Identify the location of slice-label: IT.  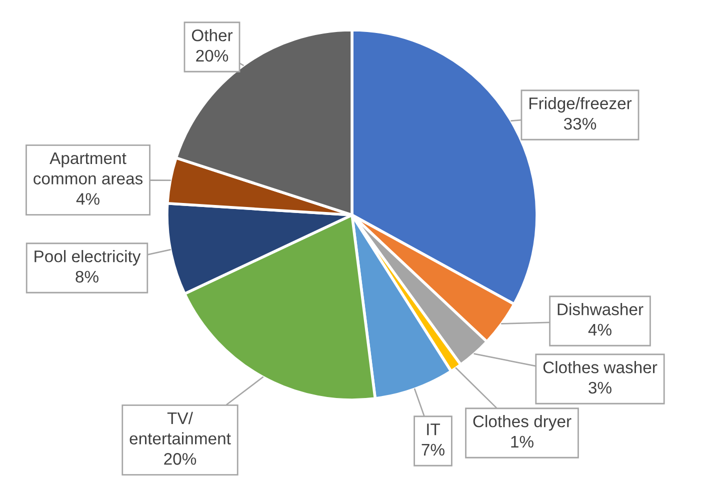
(433, 430).